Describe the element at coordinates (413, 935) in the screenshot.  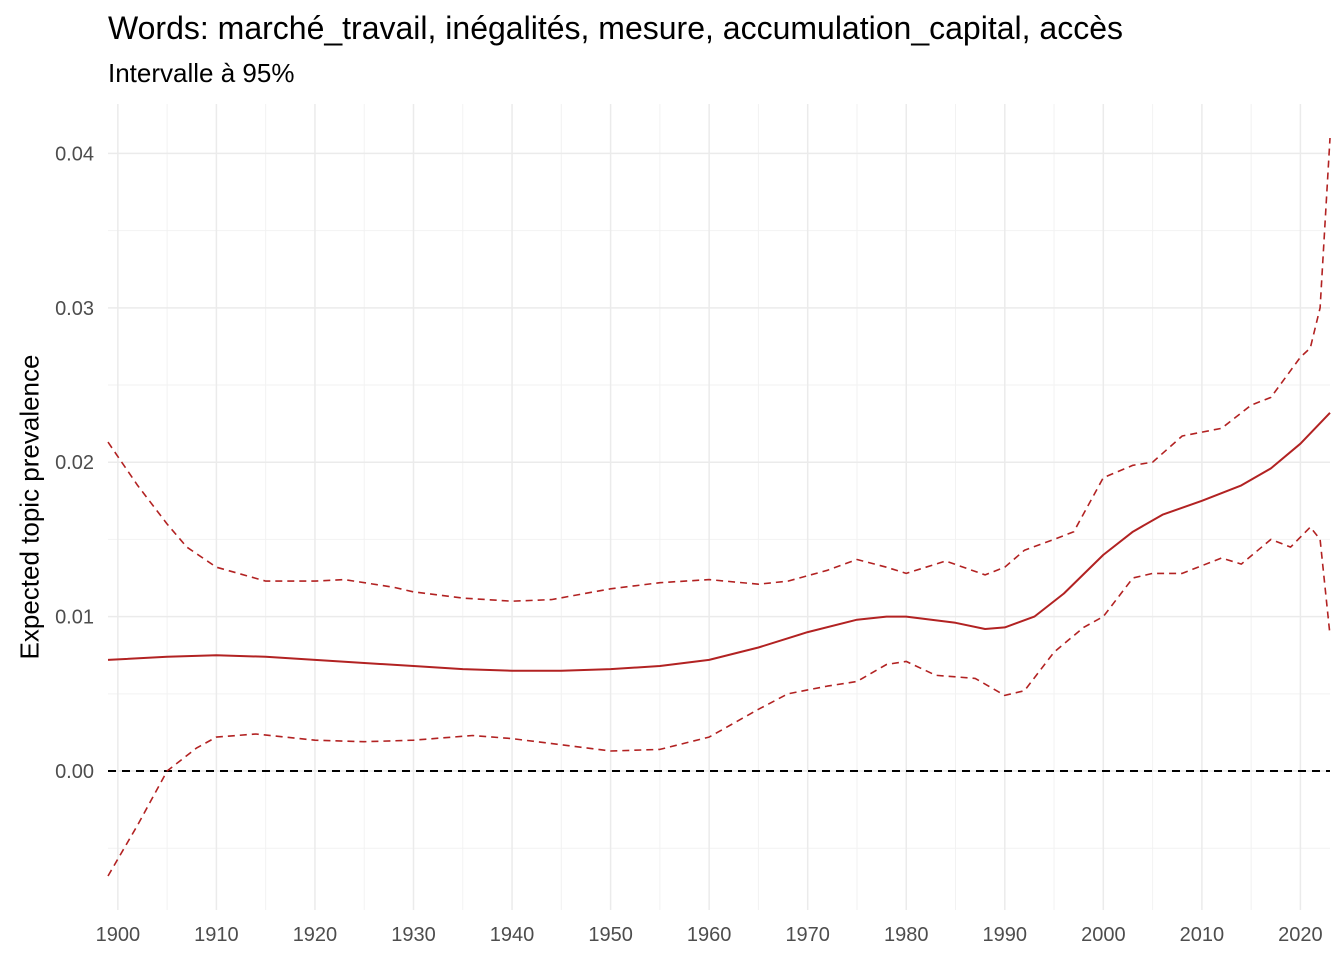
I see `x-tick-label: 1930` at that location.